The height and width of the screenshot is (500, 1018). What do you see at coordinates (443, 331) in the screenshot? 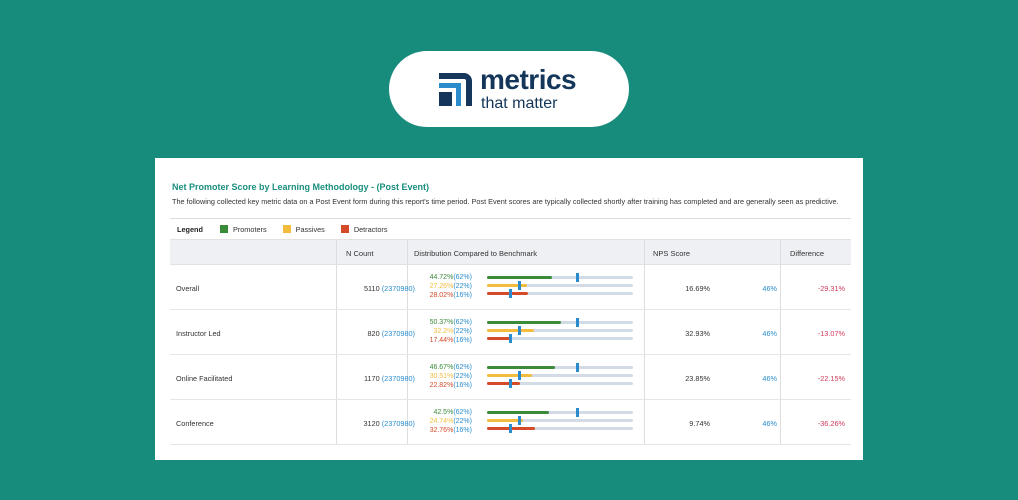
I see `passives-pct: 32.2%` at bounding box center [443, 331].